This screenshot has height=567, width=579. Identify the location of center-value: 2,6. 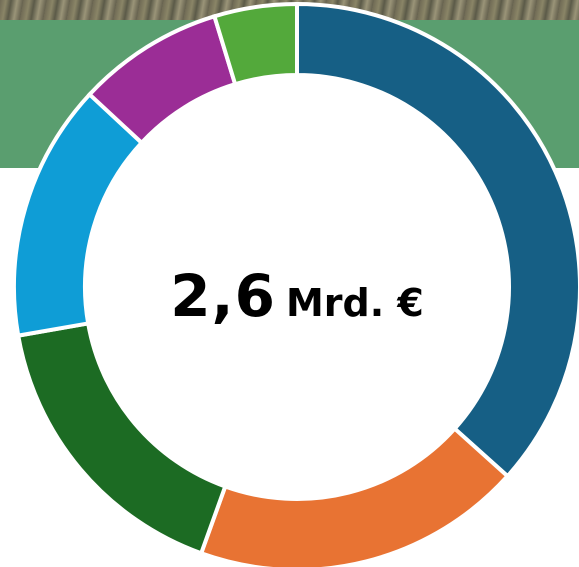
(223, 296).